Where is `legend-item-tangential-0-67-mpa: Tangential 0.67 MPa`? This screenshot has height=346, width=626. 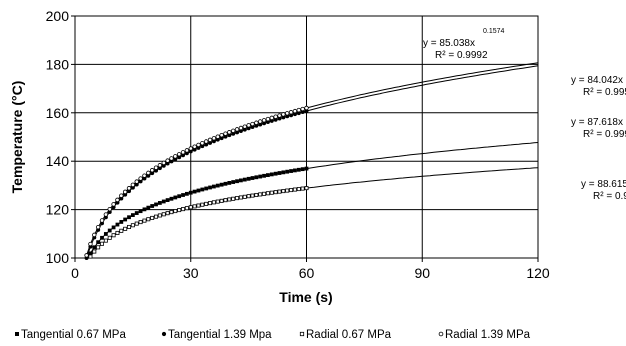 legend-item-tangential-0-67-mpa: Tangential 0.67 MPa is located at coordinates (70, 335).